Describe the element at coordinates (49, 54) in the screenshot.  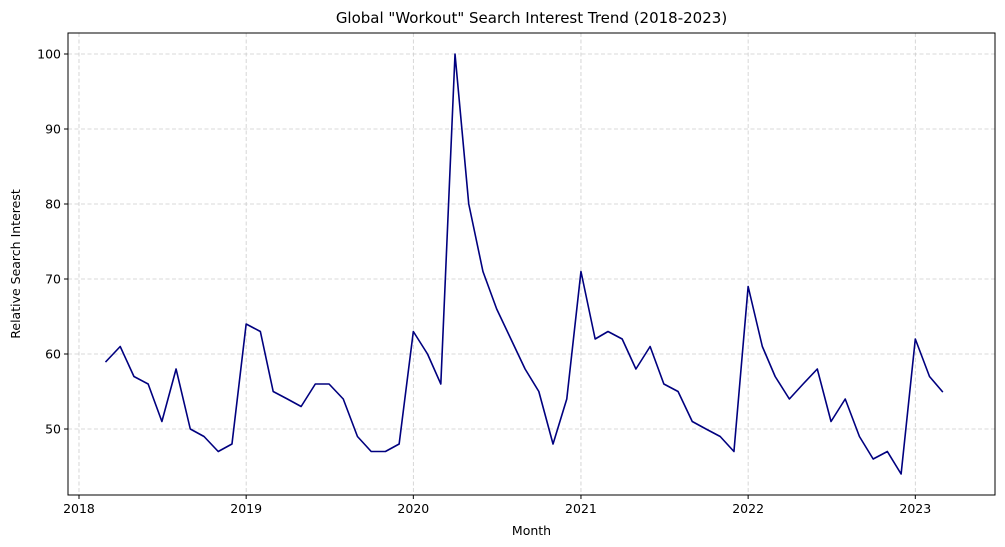
I see `y-tick-label: 100` at that location.